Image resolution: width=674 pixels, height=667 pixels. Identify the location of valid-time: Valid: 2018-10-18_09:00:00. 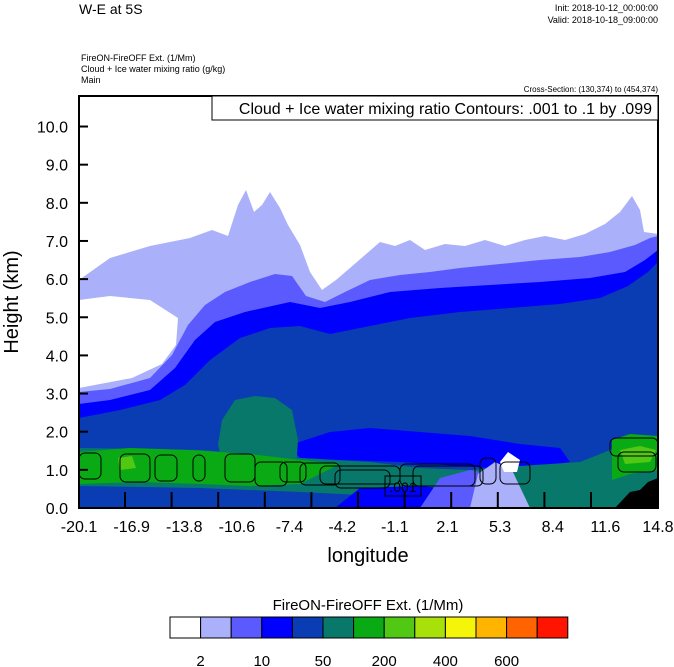
(603, 20).